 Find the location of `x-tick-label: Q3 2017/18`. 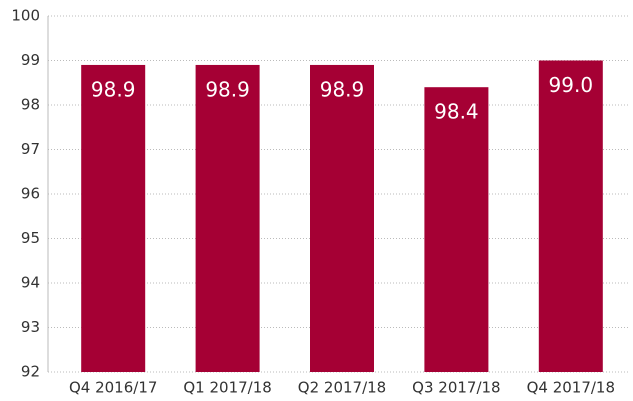

x-tick-label: Q3 2017/18 is located at coordinates (456, 388).